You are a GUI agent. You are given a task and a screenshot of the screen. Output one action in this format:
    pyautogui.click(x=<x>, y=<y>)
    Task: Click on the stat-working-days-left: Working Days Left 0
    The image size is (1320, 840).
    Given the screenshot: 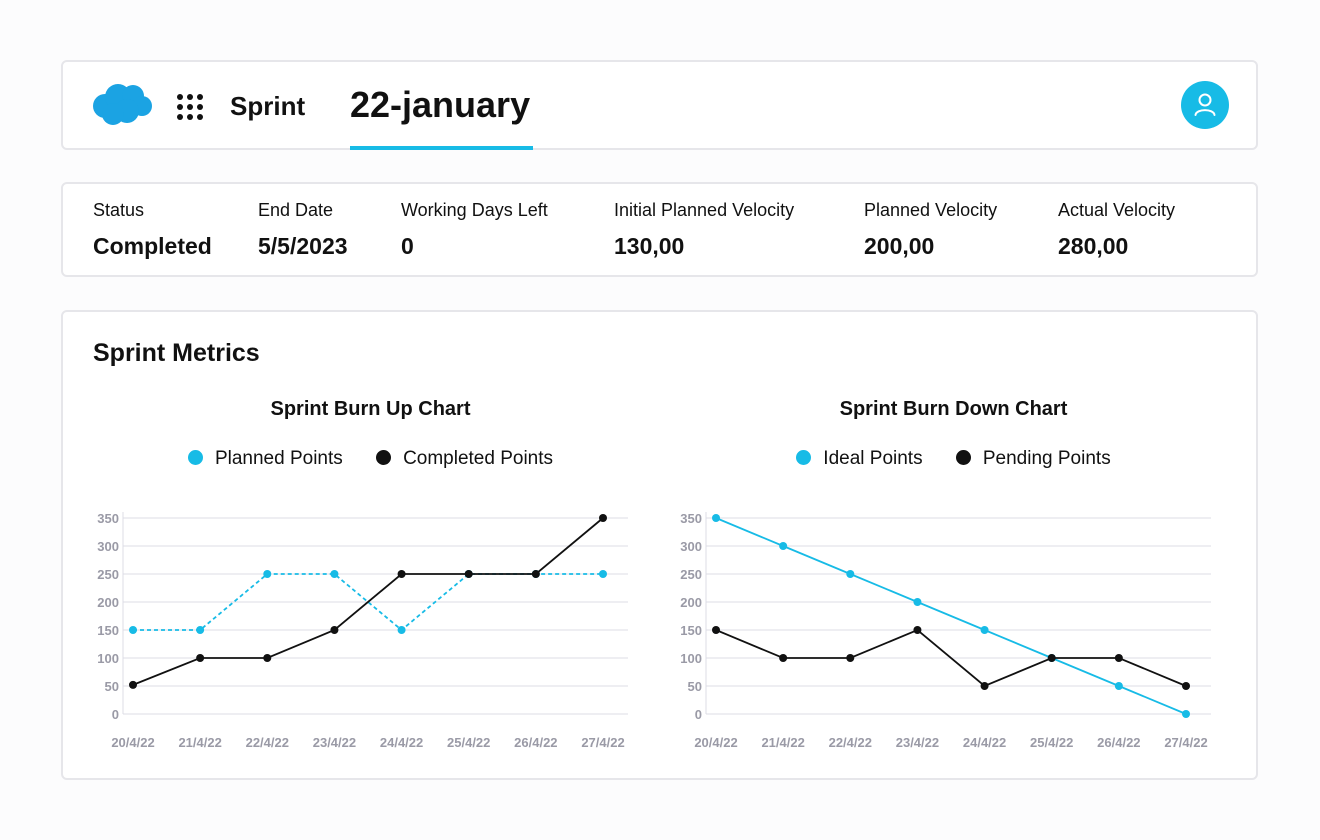 What is the action you would take?
    pyautogui.click(x=474, y=230)
    